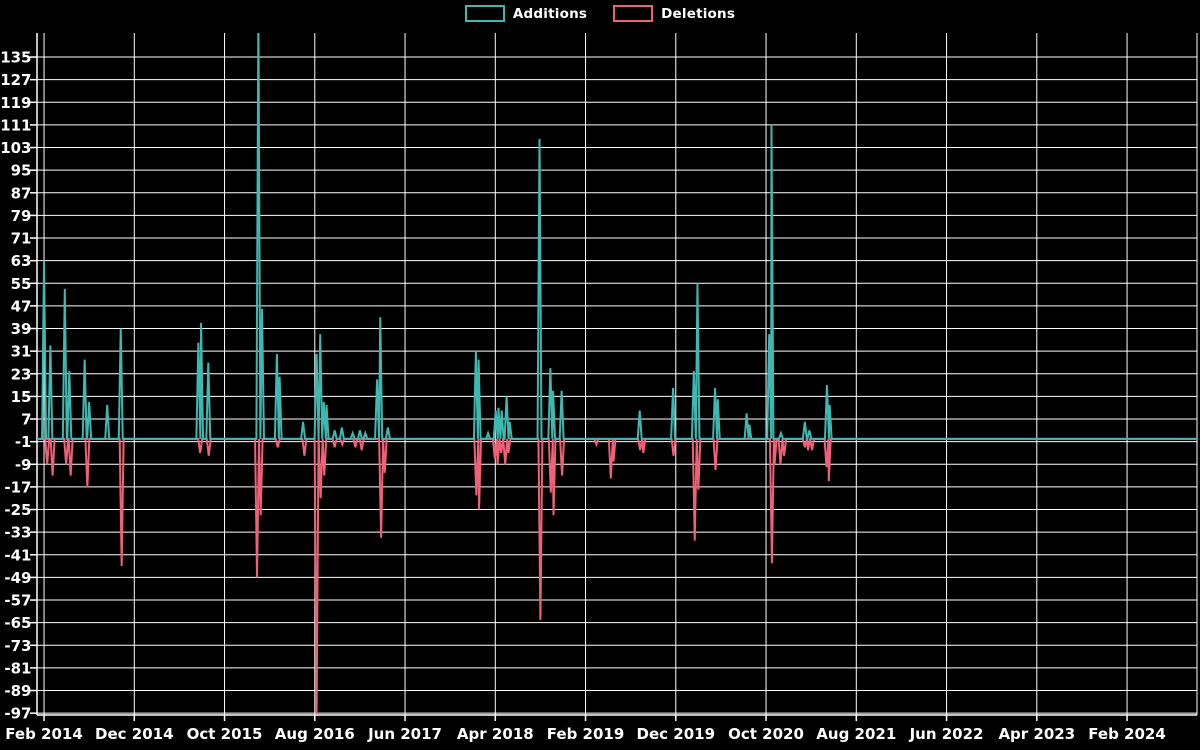 This screenshot has width=1200, height=750. What do you see at coordinates (17, 487) in the screenshot?
I see `y-tick-label: -17` at bounding box center [17, 487].